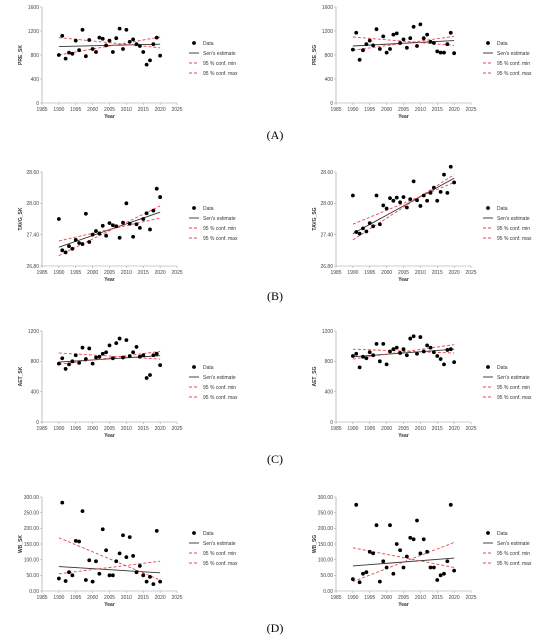  I want to click on x-tick-label: 2020, so click(160, 110).